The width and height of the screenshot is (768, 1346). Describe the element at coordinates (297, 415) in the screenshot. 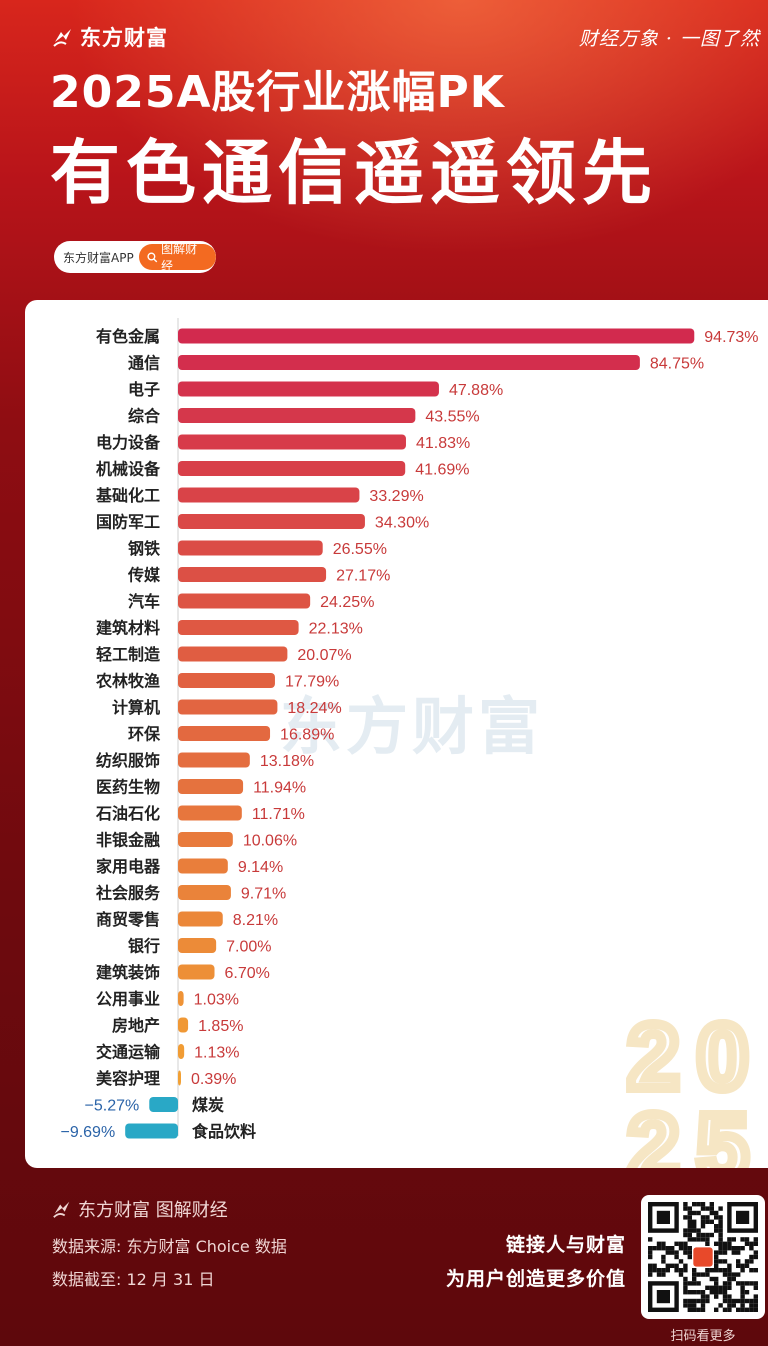

I see `bar-综合` at that location.